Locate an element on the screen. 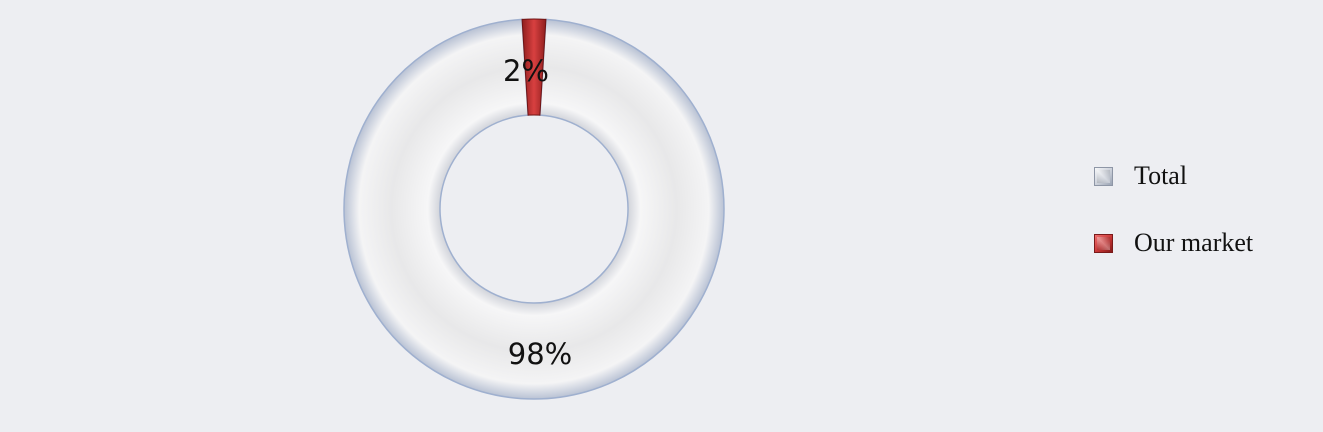 The width and height of the screenshot is (1323, 432). legend-swatch-total is located at coordinates (1103, 176).